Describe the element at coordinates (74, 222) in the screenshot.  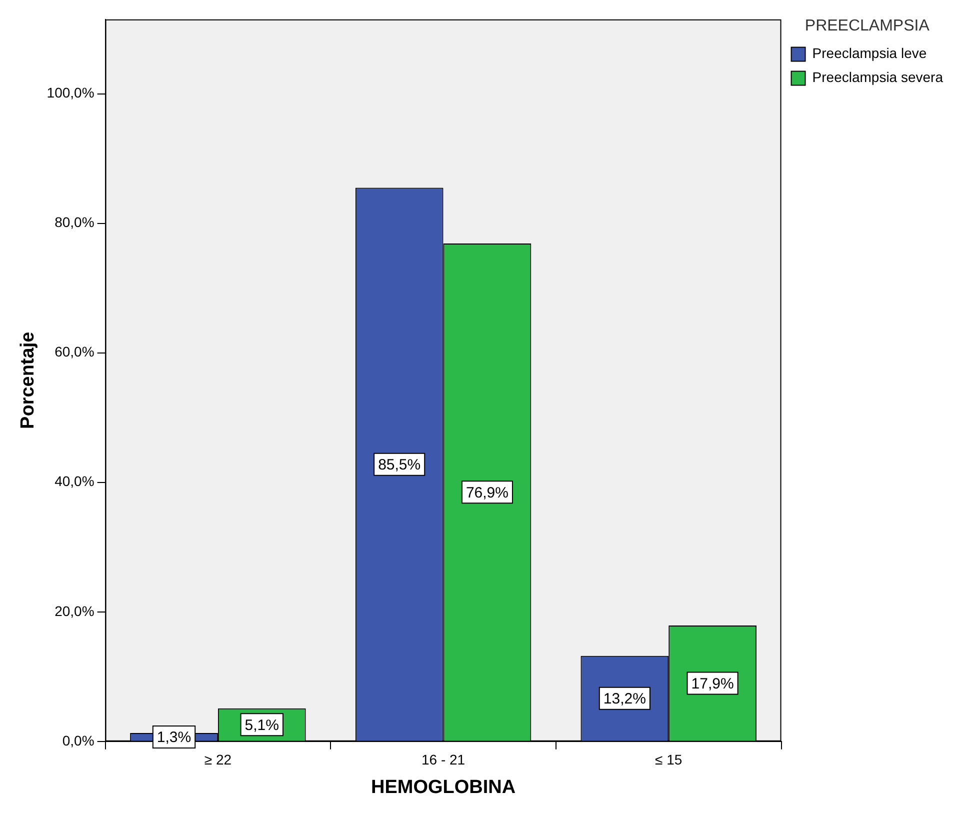
I see `y-tick-label: 80,0%` at that location.